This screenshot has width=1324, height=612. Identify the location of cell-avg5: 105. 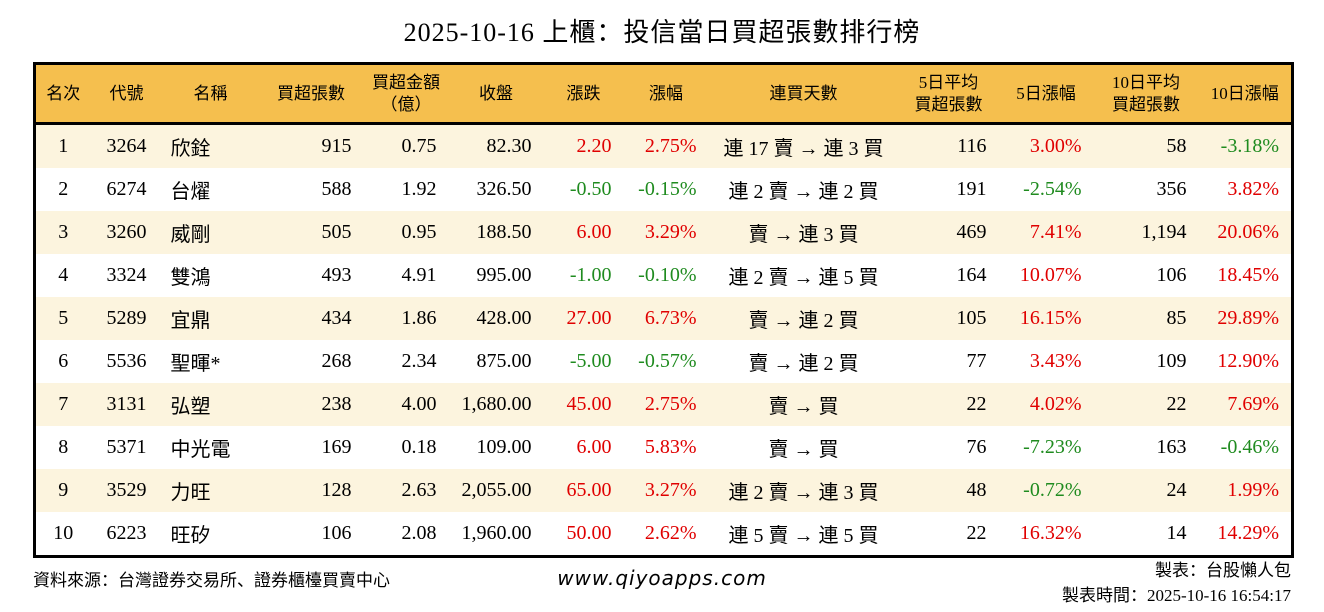
(948, 318).